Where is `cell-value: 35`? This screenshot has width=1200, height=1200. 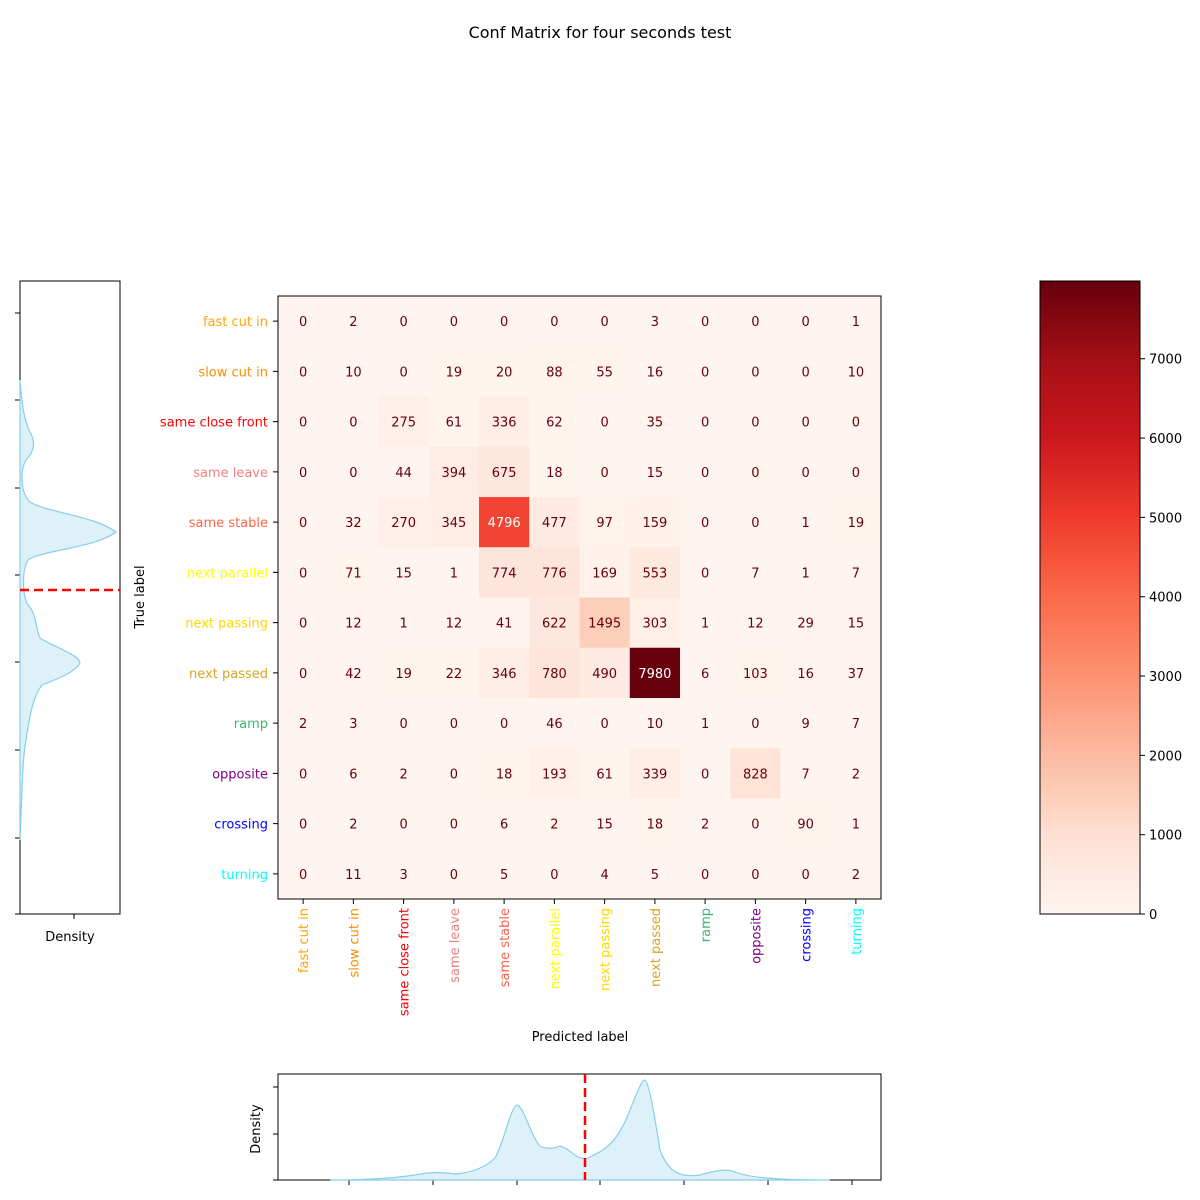 cell-value: 35 is located at coordinates (655, 423).